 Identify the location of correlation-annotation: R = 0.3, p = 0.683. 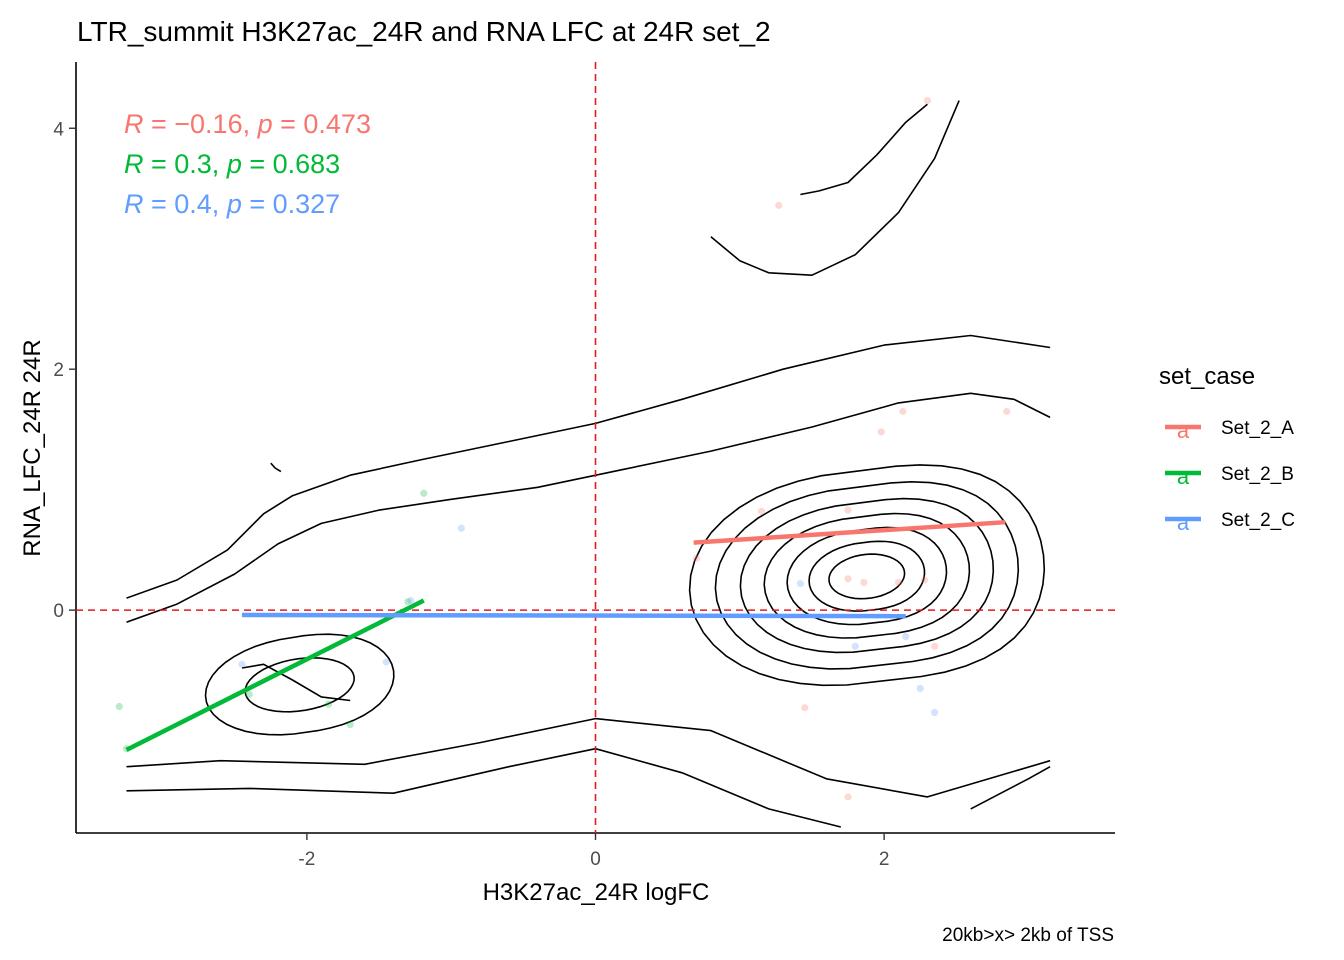
(232, 164).